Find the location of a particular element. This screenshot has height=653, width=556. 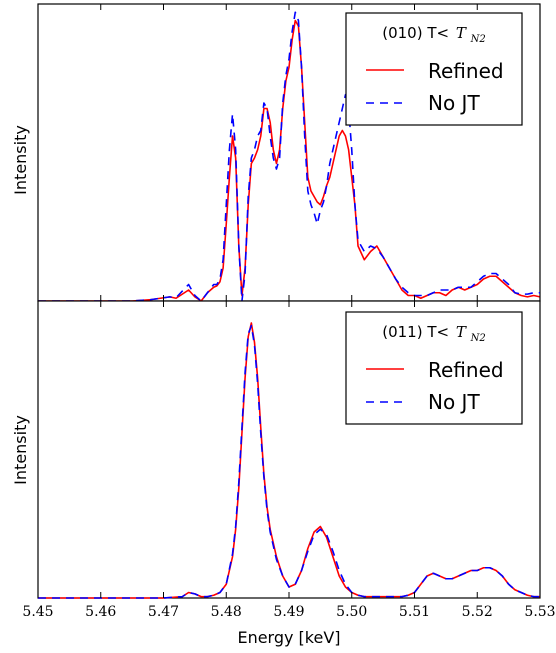

top-y-axis-label: Intensity is located at coordinates (20, 160).